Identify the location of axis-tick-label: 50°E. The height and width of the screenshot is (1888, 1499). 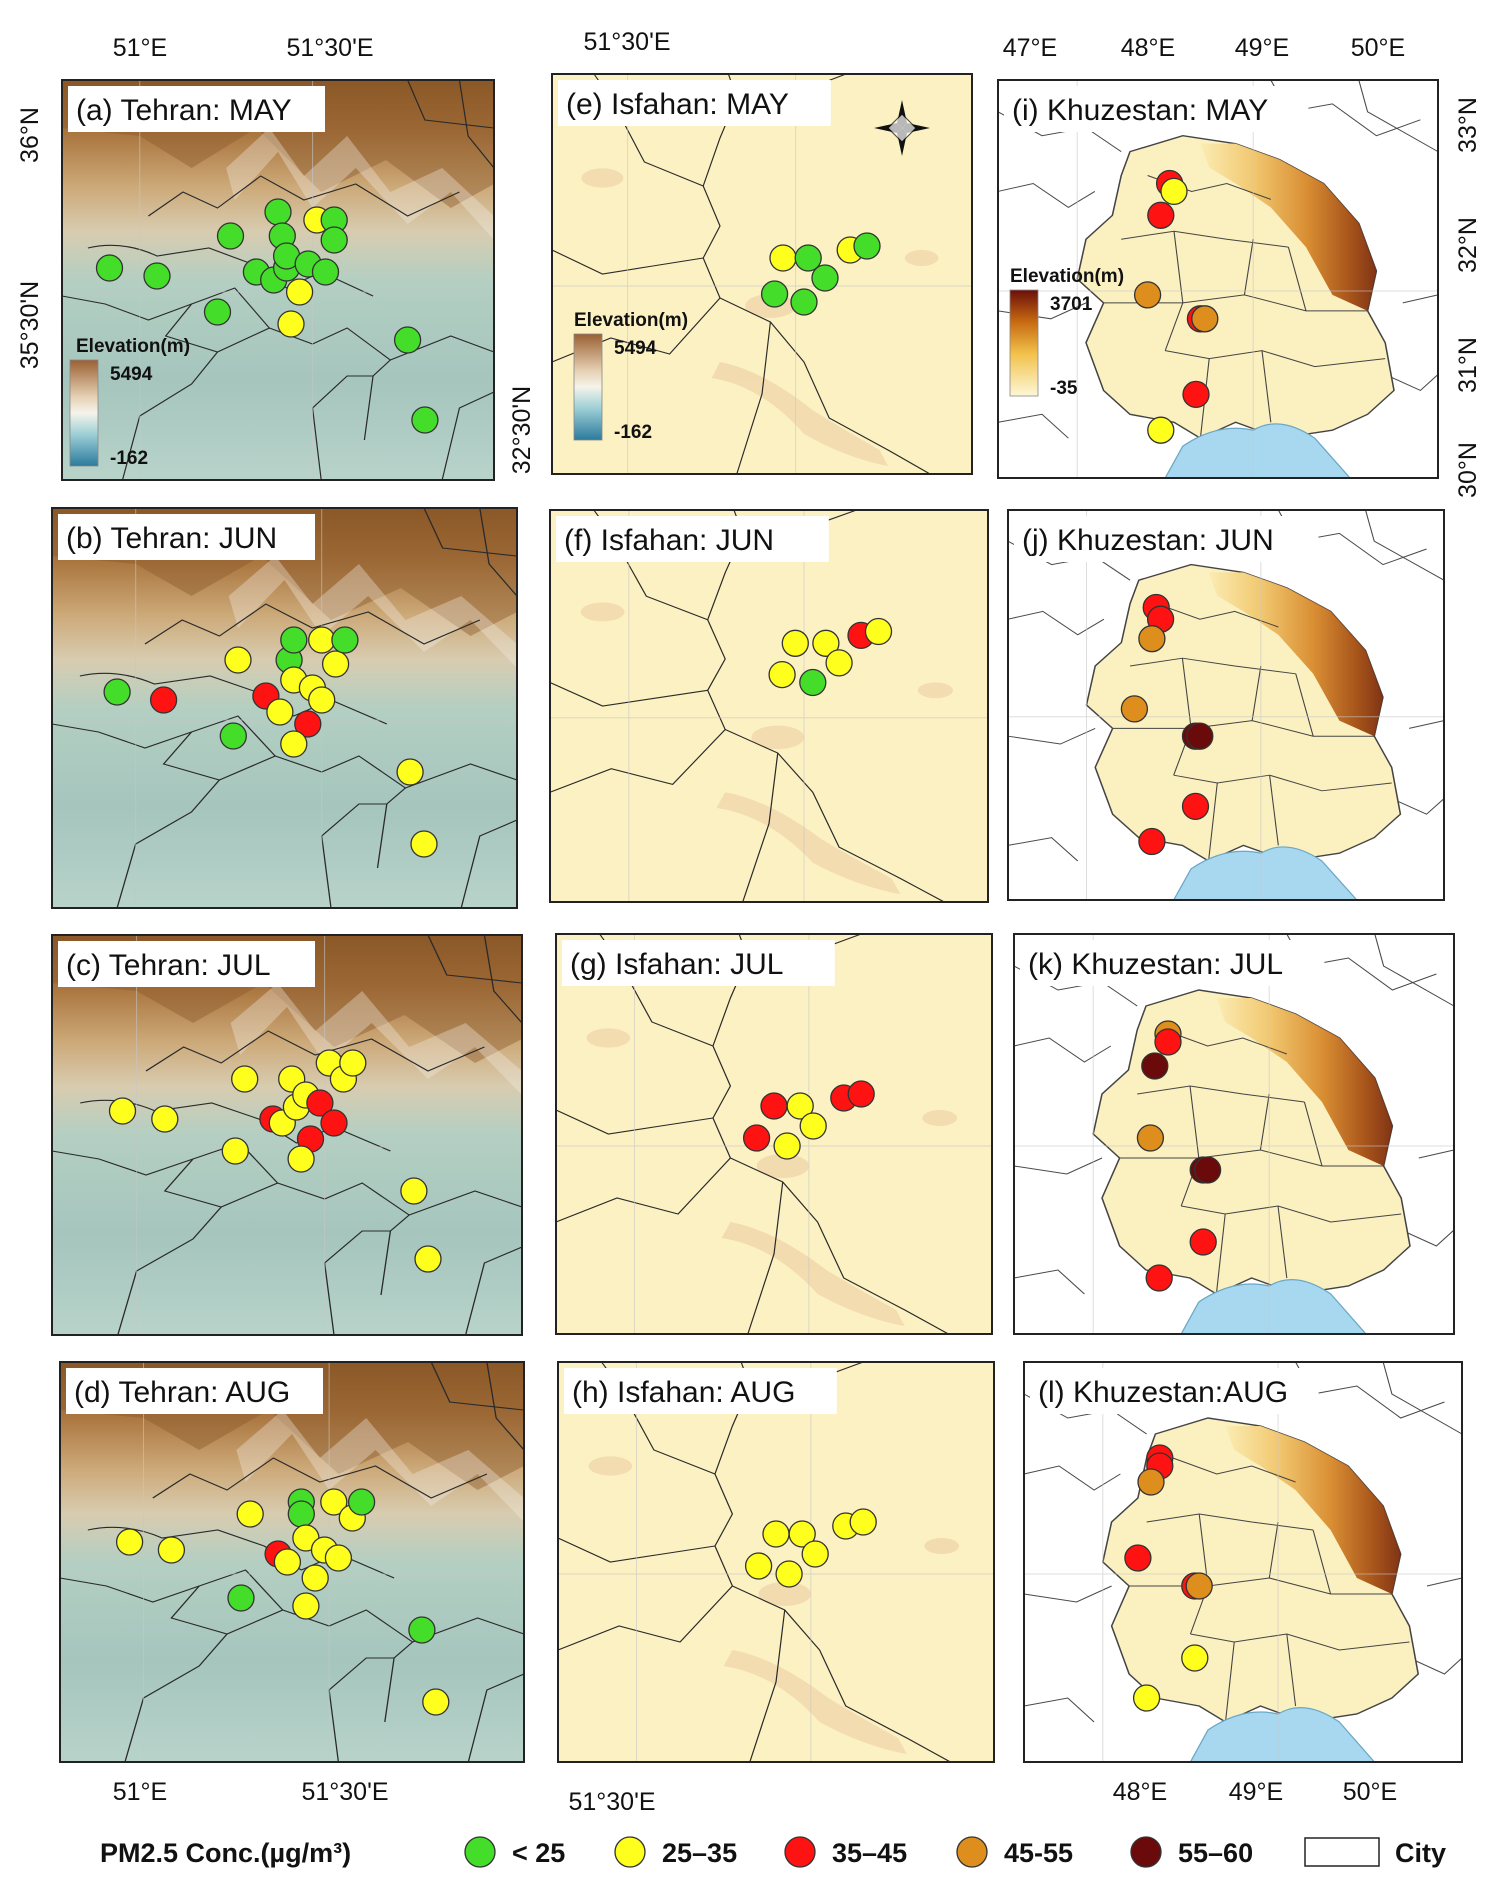
(1370, 1792).